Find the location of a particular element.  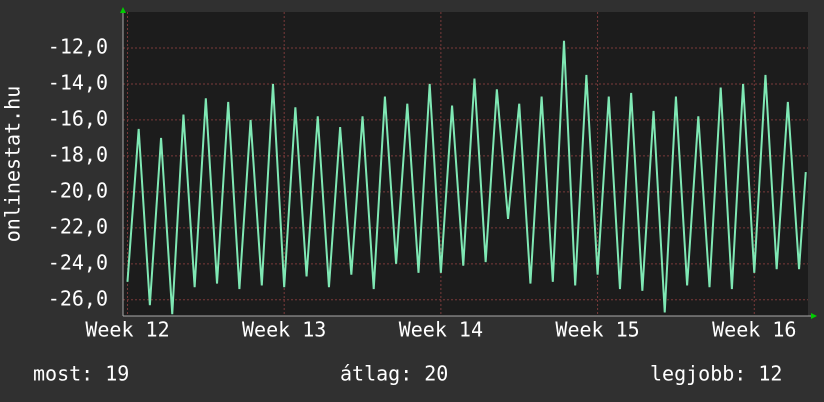

y-tick-label: -18,0 is located at coordinates (78, 154).